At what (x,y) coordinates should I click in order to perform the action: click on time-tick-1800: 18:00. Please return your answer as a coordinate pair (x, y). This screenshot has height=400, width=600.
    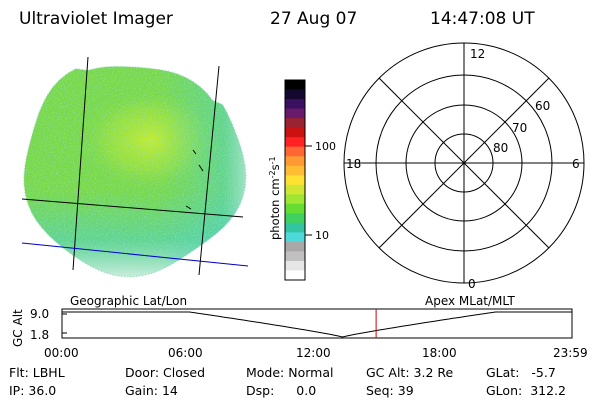
    Looking at the image, I should click on (439, 353).